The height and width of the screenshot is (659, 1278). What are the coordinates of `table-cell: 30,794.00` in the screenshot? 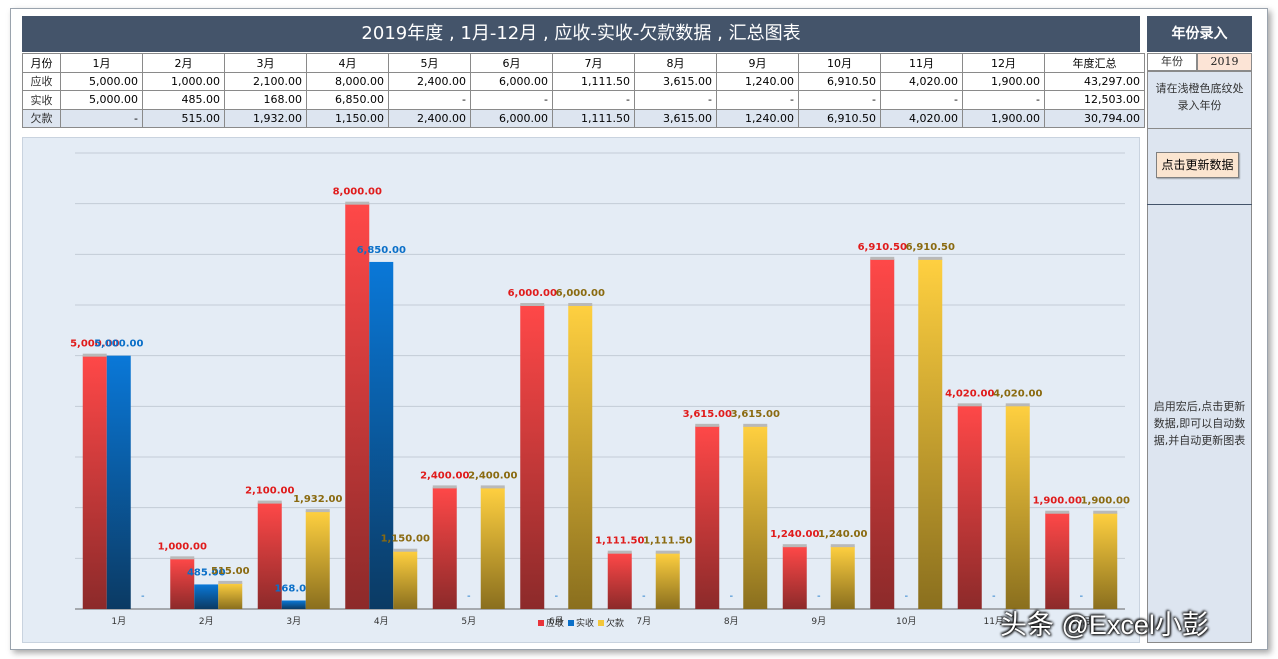 It's located at (1094, 118).